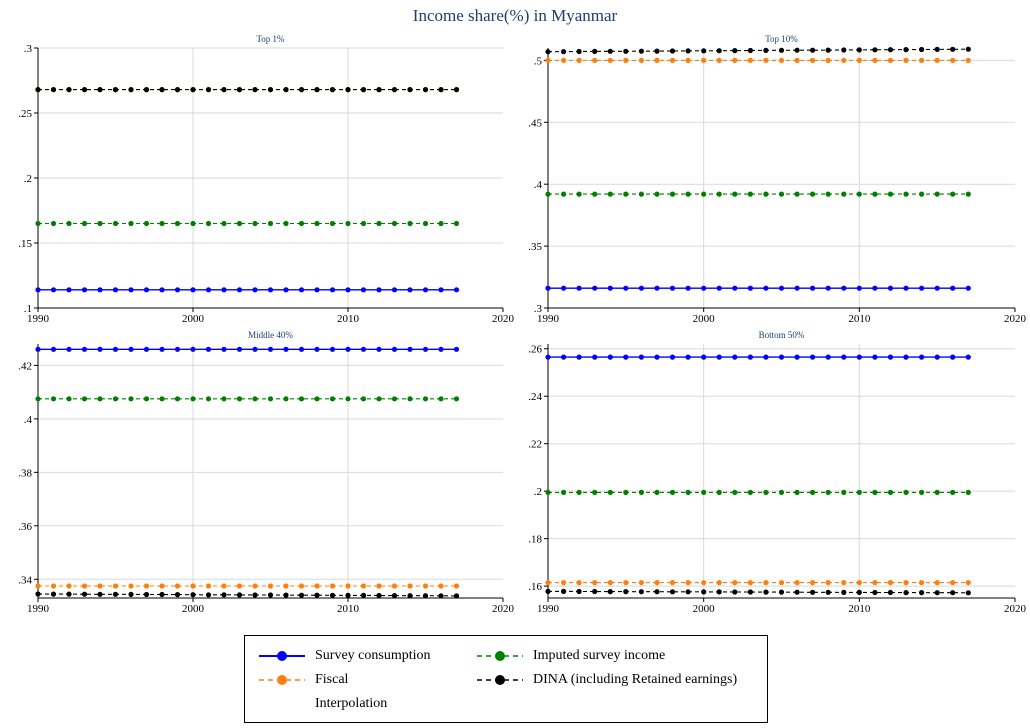  Describe the element at coordinates (351, 703) in the screenshot. I see `legend-label: Interpolation` at that location.